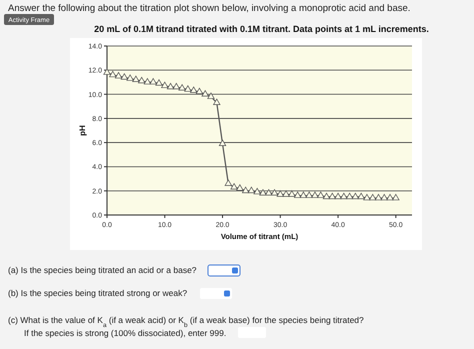 The image size is (474, 349). What do you see at coordinates (186, 321) in the screenshot?
I see `text: (c) What is the value of K$_{a}$ (if a weak acid) or K$_{b}$ (if a weak base) for the species being titrated?` at bounding box center [186, 321].